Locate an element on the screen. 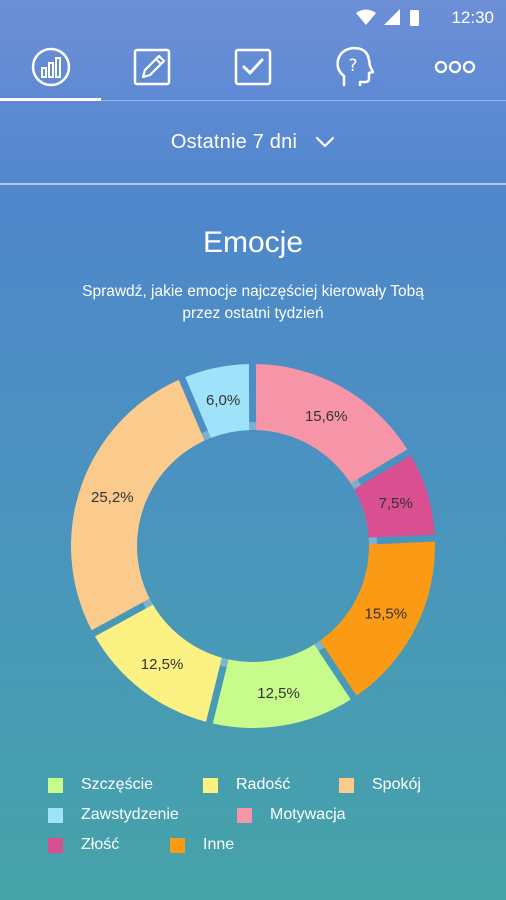 Image resolution: width=506 pixels, height=900 pixels. active-tab-indicator is located at coordinates (50, 99).